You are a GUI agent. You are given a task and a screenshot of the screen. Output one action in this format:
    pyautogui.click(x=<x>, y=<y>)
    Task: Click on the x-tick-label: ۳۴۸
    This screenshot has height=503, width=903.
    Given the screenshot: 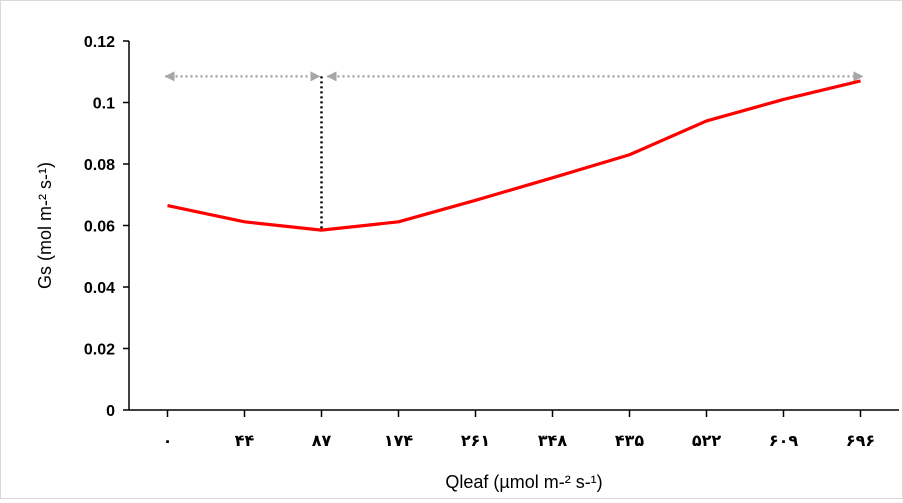 What is the action you would take?
    pyautogui.click(x=553, y=441)
    